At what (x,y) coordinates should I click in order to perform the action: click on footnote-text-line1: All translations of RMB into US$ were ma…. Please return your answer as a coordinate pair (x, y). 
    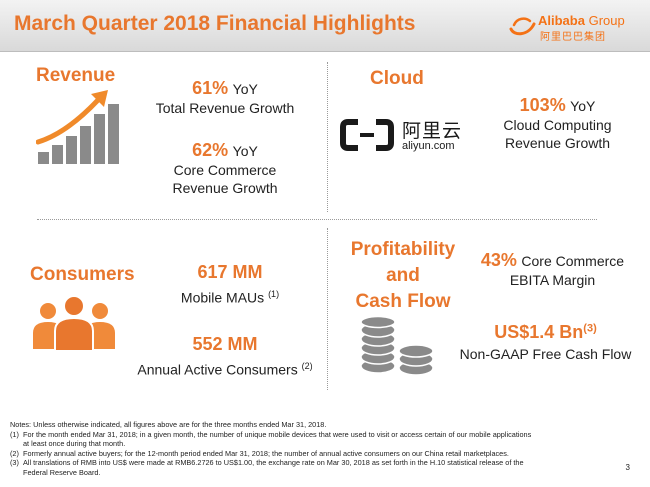
    Looking at the image, I should click on (273, 463).